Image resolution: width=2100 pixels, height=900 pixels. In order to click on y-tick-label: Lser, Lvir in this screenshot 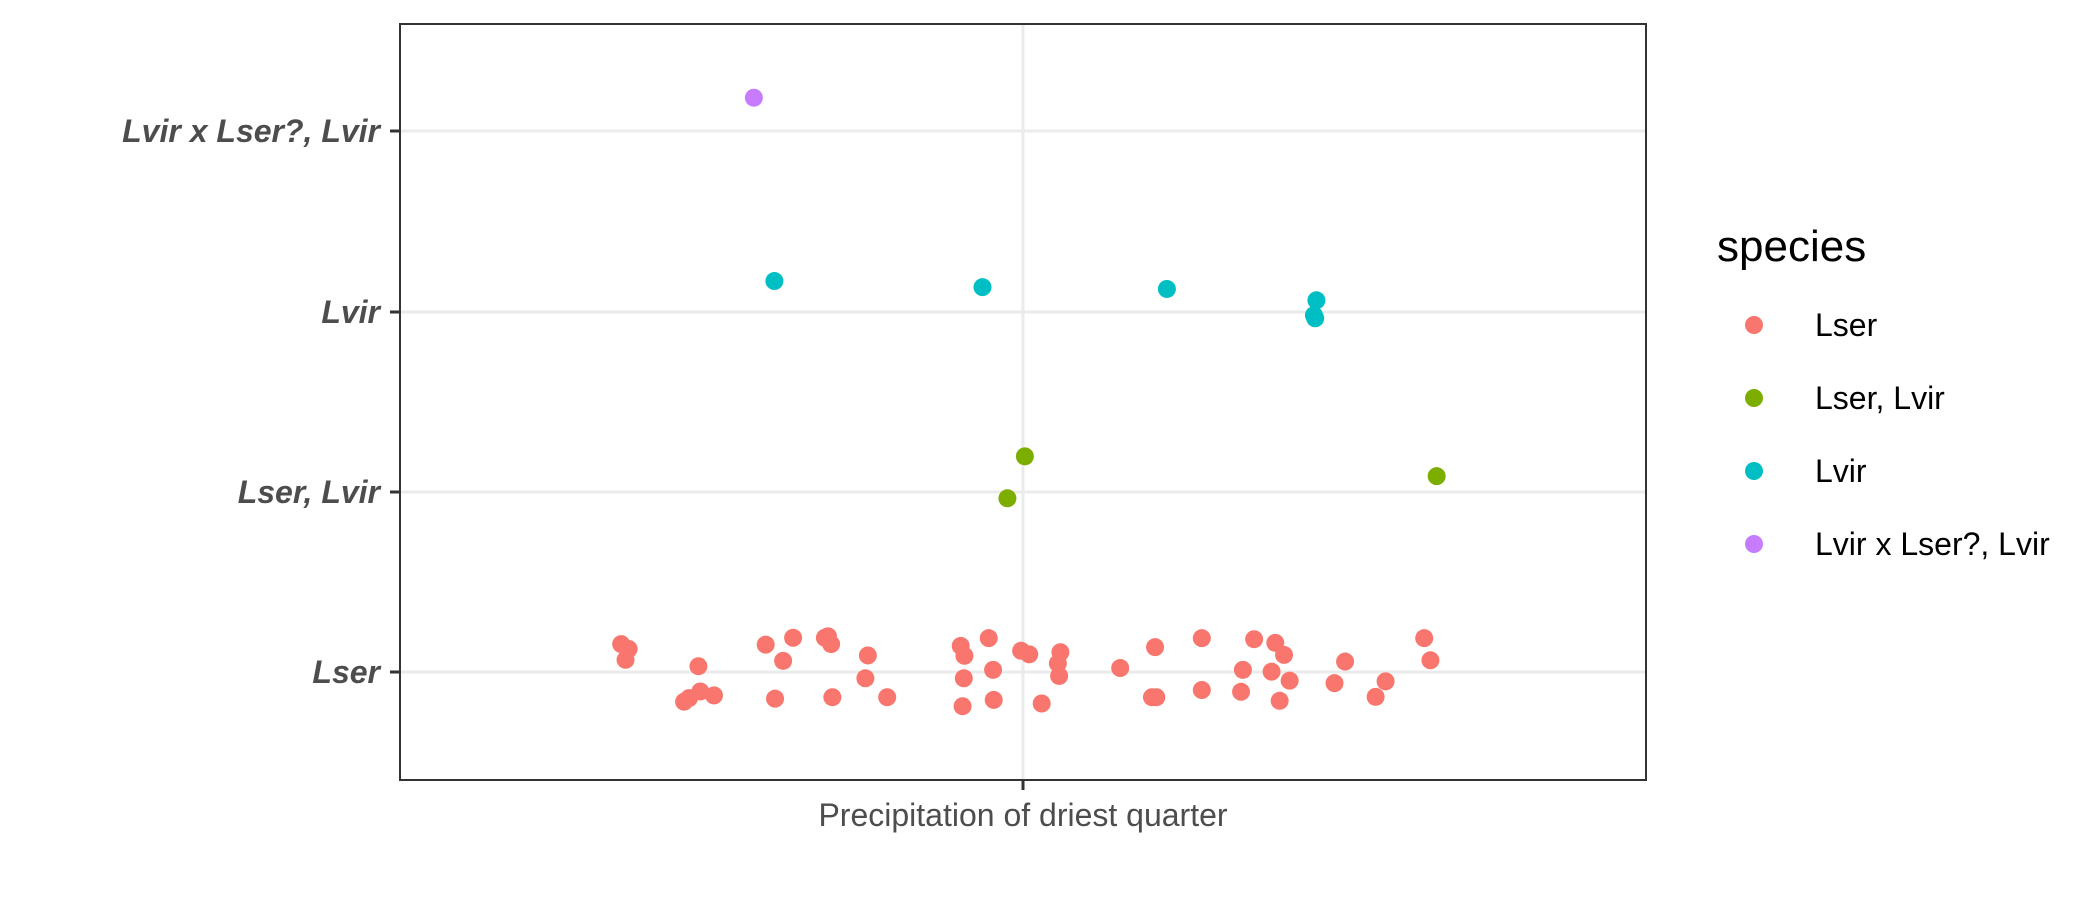, I will do `click(310, 492)`.